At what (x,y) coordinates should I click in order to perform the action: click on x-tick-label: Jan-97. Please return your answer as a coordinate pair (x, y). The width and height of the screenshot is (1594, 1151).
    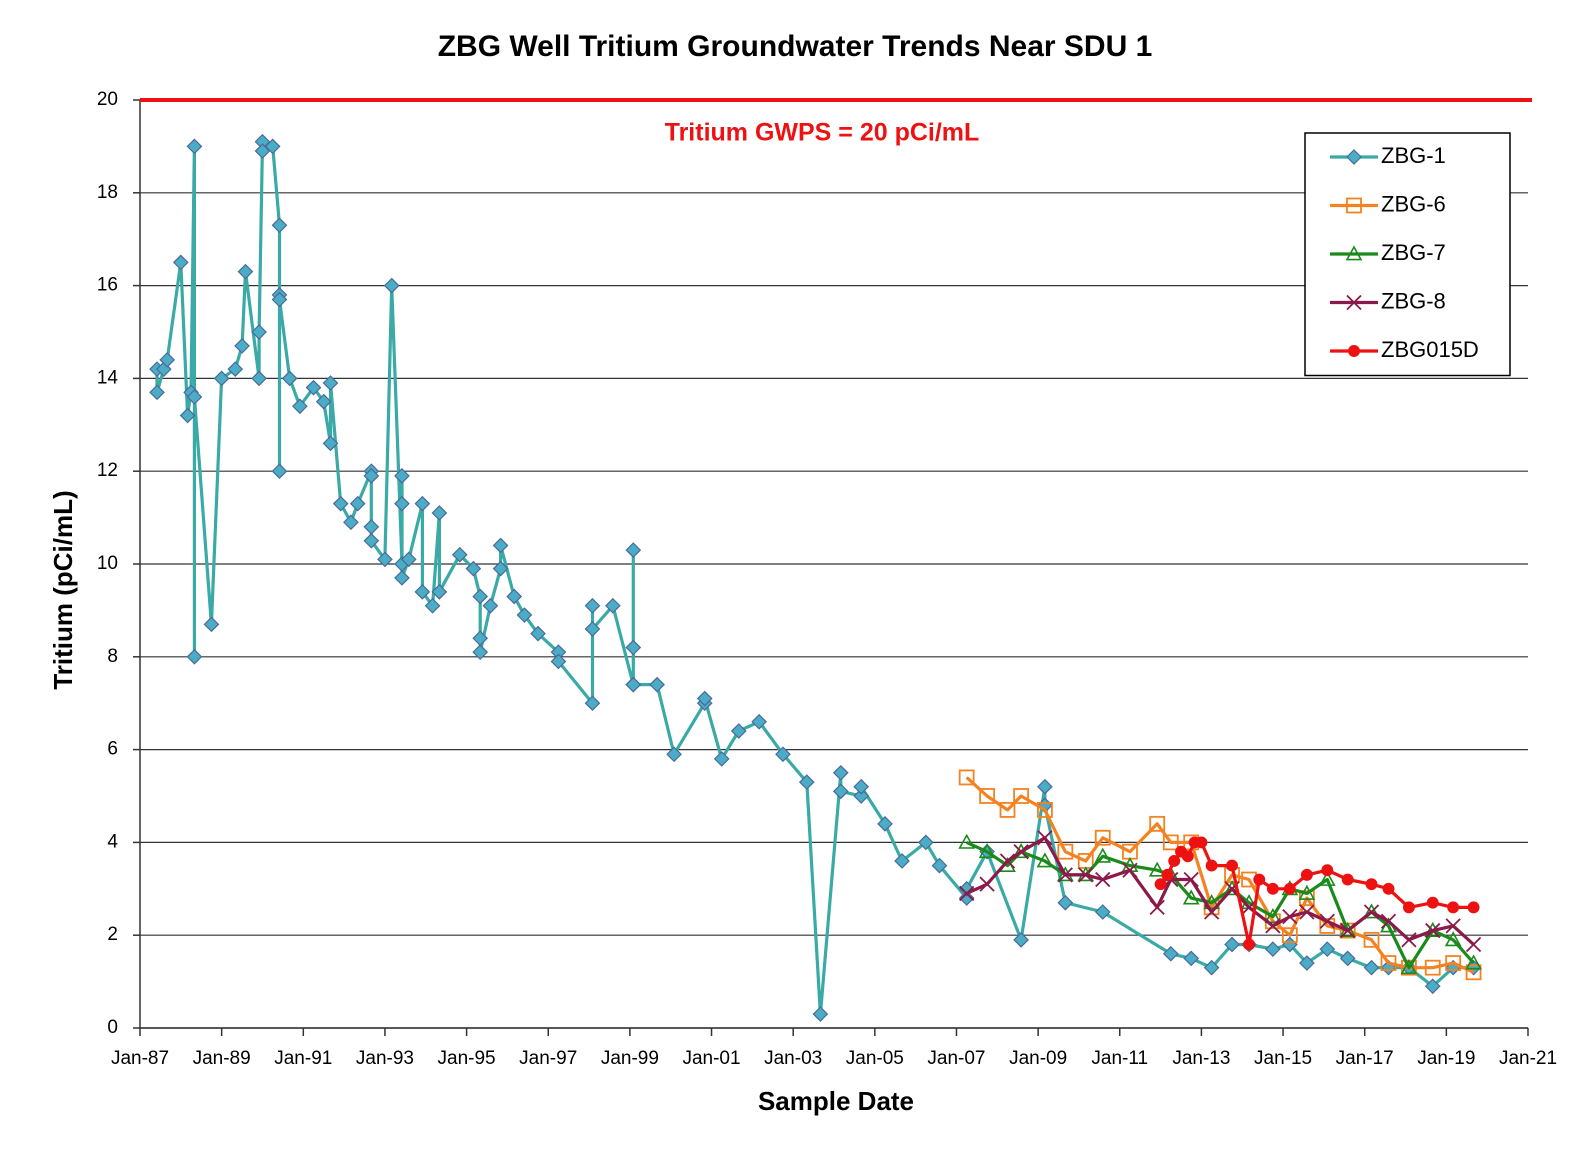
    Looking at the image, I should click on (548, 1058).